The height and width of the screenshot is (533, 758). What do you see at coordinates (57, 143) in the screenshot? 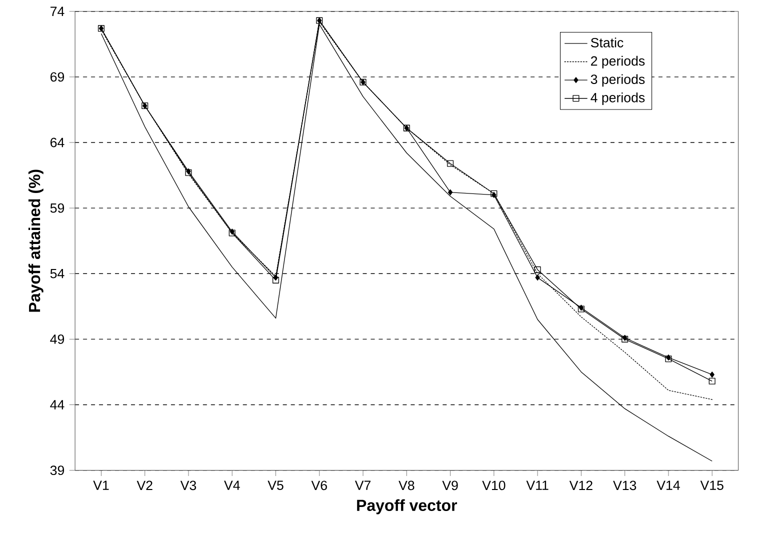
I see `y-tick-label: 64` at bounding box center [57, 143].